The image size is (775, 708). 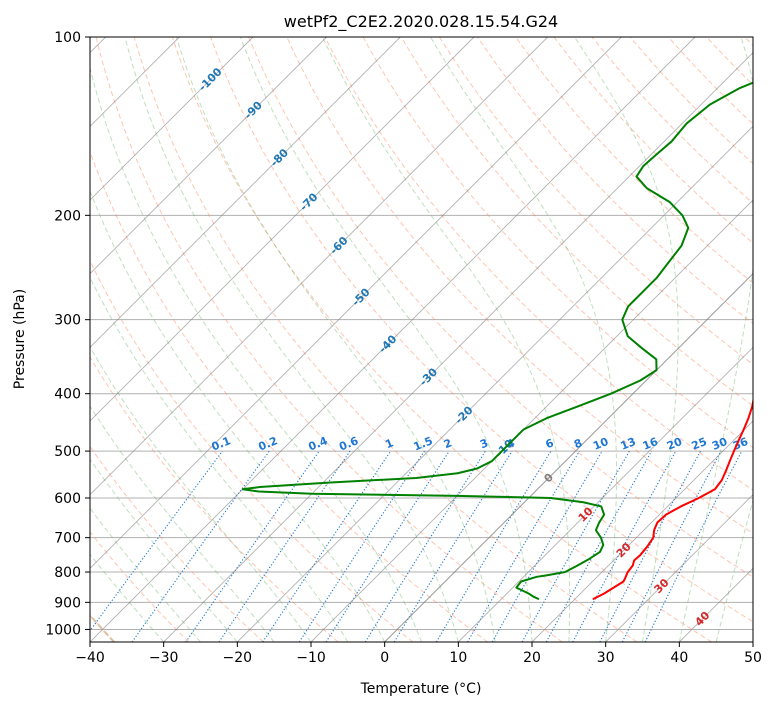 I want to click on x-tick-label: 40, so click(x=679, y=658).